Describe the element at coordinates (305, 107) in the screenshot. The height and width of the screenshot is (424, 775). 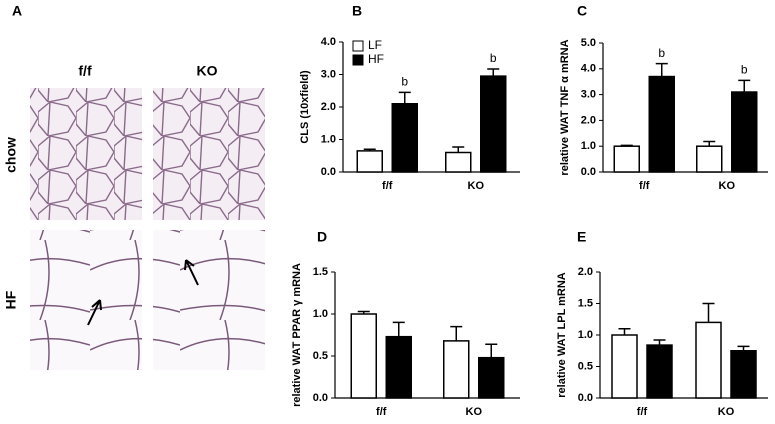
I see `y-axis-title: CLS (10xfield)` at that location.